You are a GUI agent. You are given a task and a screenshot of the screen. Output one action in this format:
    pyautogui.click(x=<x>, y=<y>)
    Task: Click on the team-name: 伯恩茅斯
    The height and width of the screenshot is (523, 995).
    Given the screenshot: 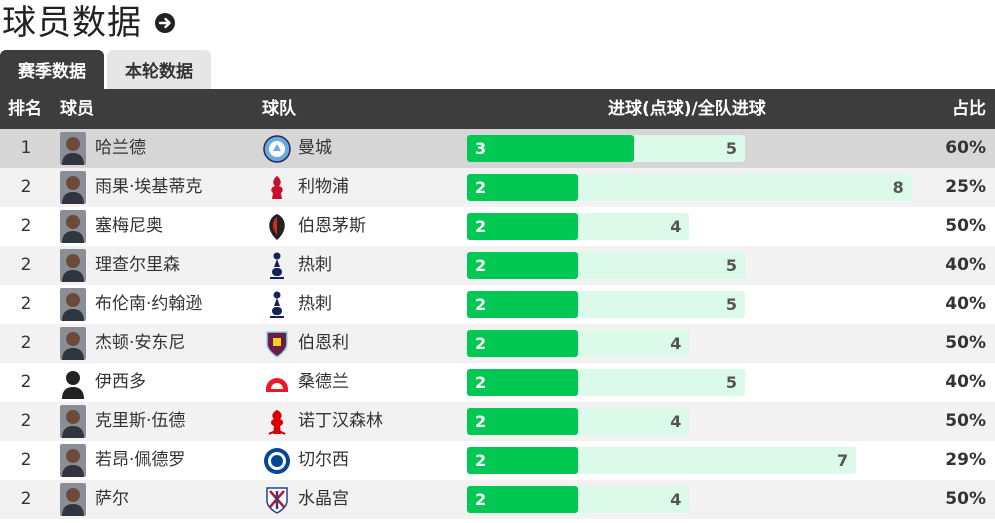 What is the action you would take?
    pyautogui.click(x=332, y=226)
    